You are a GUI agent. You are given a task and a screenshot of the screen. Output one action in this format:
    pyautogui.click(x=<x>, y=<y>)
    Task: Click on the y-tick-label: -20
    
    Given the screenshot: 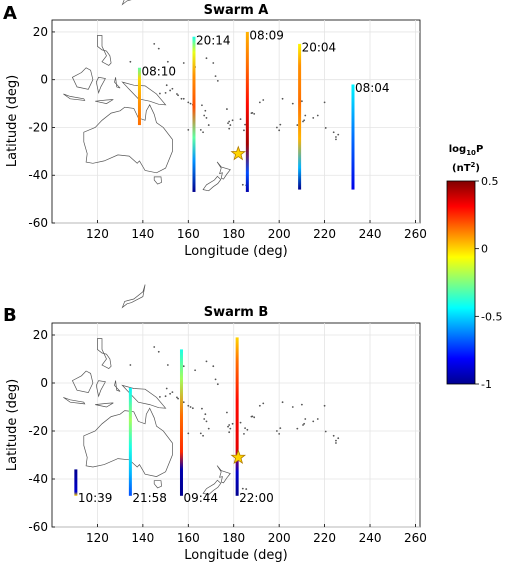 What is the action you would take?
    pyautogui.click(x=38, y=127)
    